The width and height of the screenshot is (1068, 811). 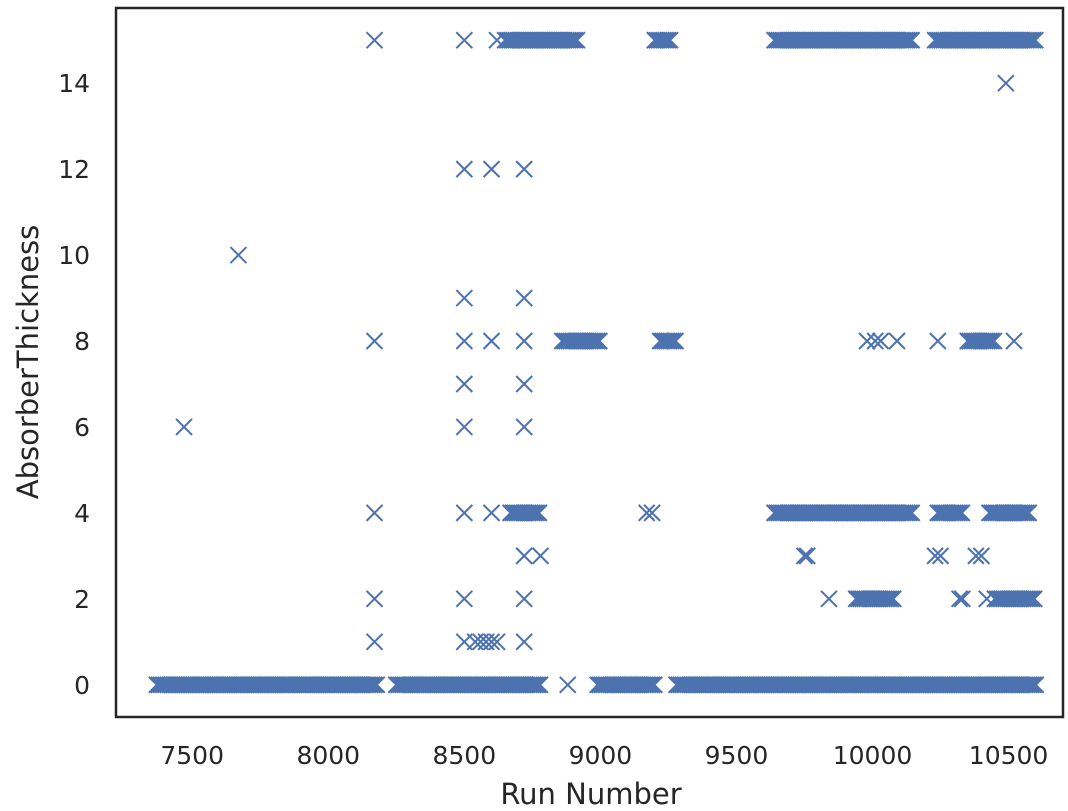 I want to click on x-axis-title: Run Number, so click(x=590, y=794).